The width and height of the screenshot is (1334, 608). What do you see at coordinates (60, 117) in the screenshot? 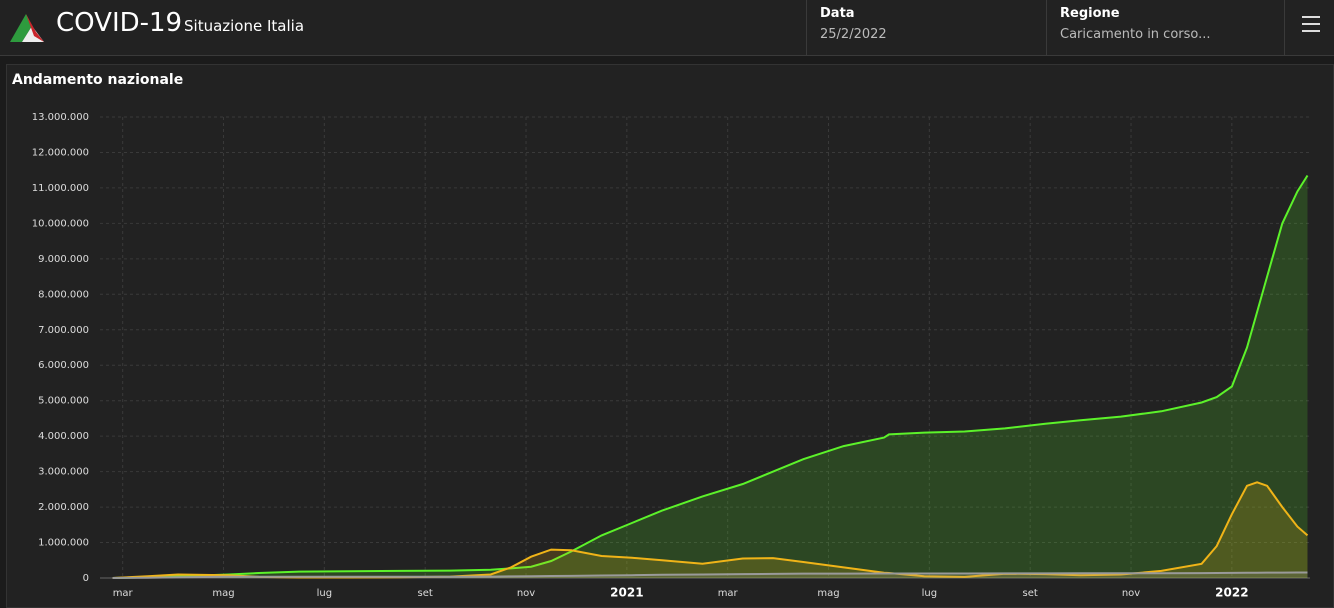
I see `y-tick-label: 13.000.000` at bounding box center [60, 117].